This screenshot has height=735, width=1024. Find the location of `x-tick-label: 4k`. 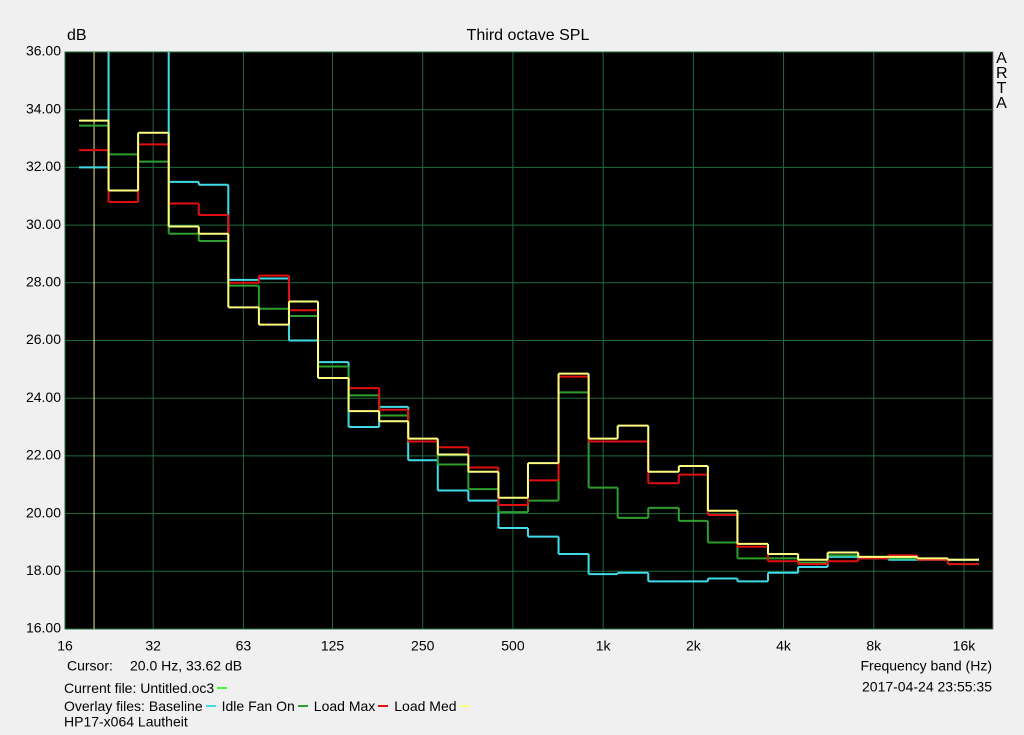

x-tick-label: 4k is located at coordinates (784, 646).